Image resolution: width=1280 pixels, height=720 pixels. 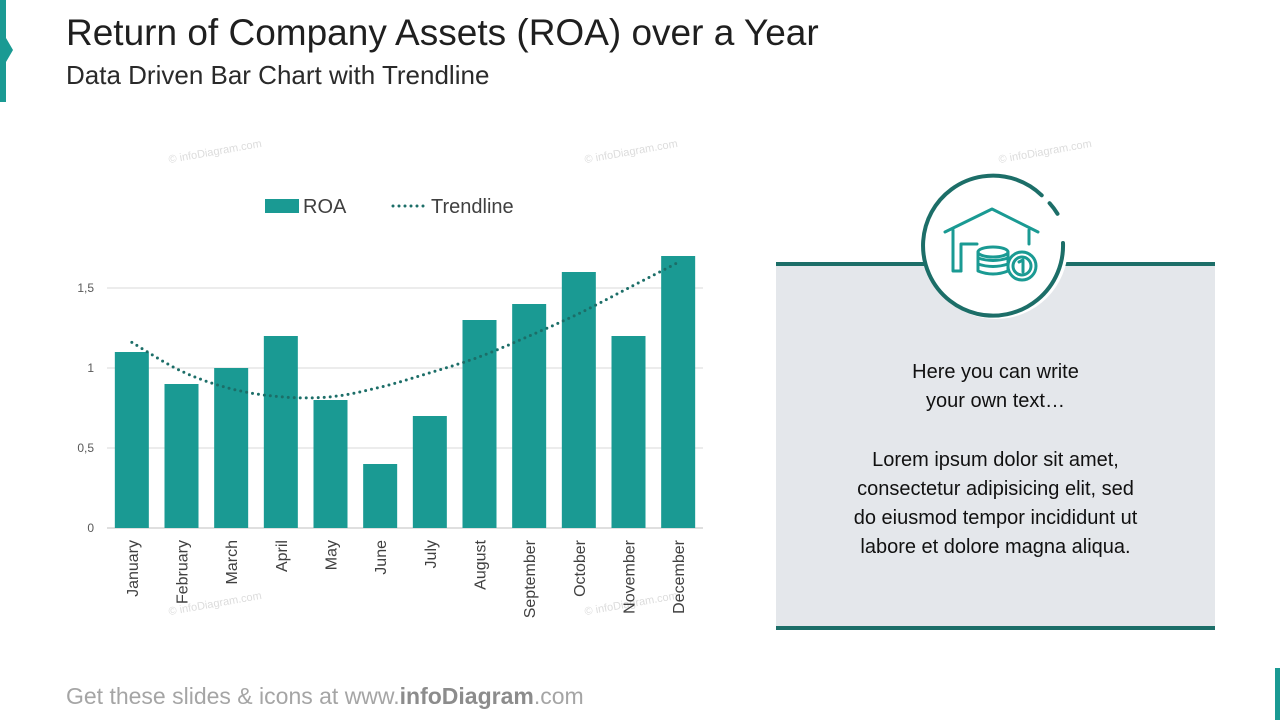 What do you see at coordinates (679, 576) in the screenshot?
I see `x-tick-label: December` at bounding box center [679, 576].